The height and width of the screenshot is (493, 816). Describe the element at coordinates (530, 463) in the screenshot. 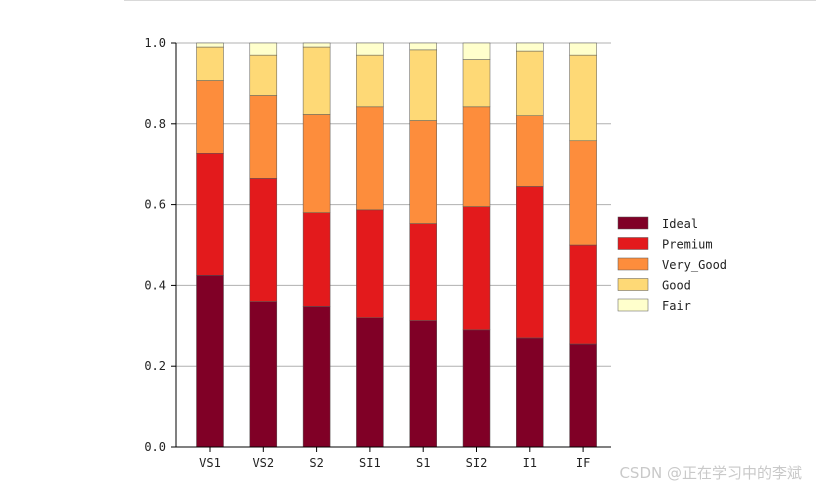

I see `x-tick-label: I1` at that location.